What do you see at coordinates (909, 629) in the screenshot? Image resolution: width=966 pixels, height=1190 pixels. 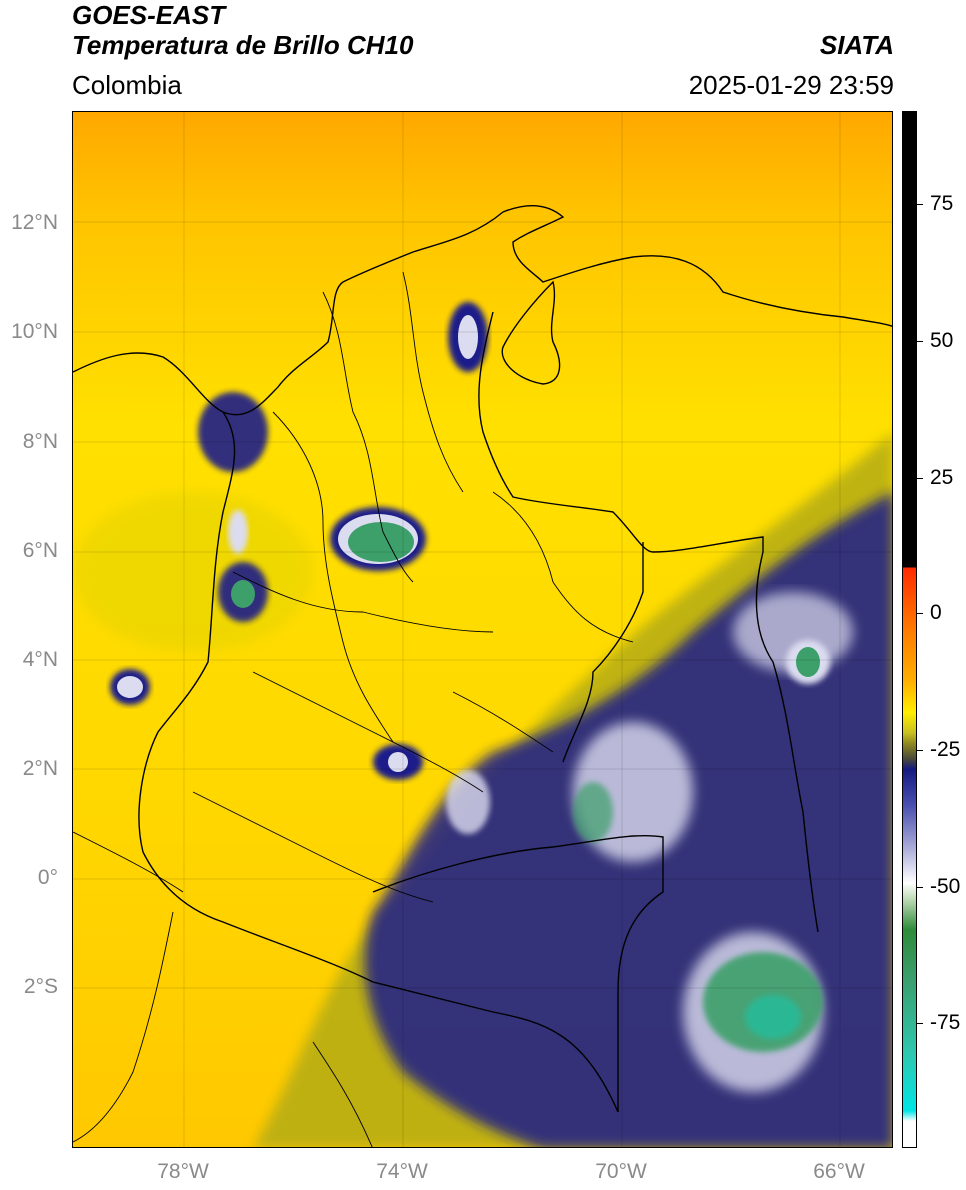 I see `colorbar` at bounding box center [909, 629].